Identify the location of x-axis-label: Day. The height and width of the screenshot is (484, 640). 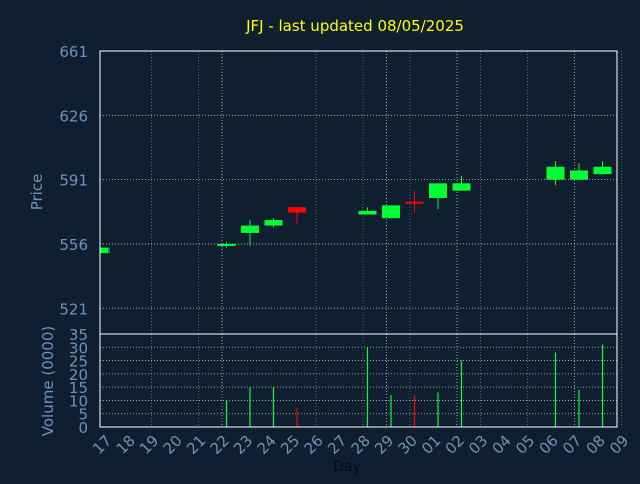
(347, 467).